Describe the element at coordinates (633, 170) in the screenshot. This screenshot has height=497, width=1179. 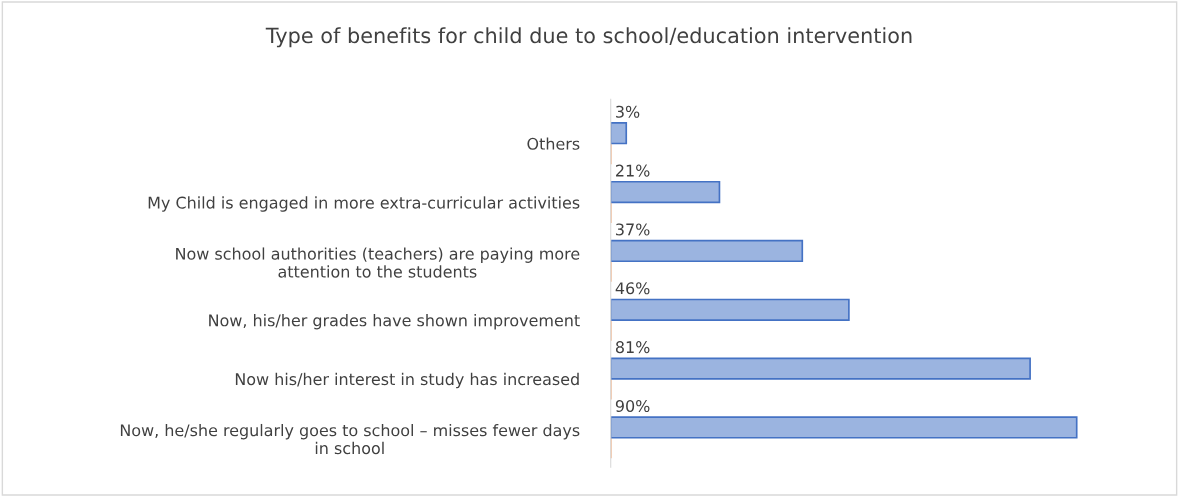
I see `data-label: 21%` at that location.